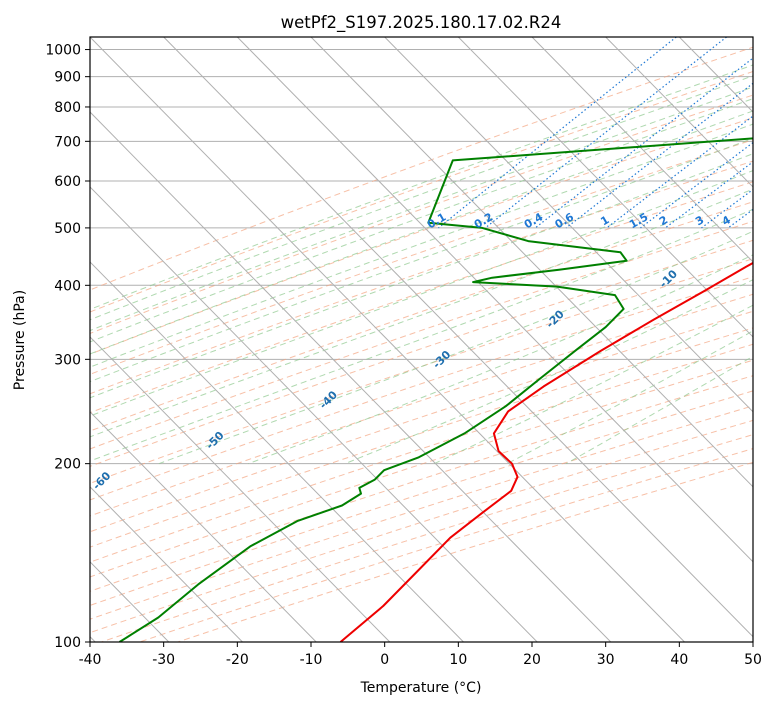 The width and height of the screenshot is (775, 708). Describe the element at coordinates (679, 660) in the screenshot. I see `x-tick-label: 40` at that location.